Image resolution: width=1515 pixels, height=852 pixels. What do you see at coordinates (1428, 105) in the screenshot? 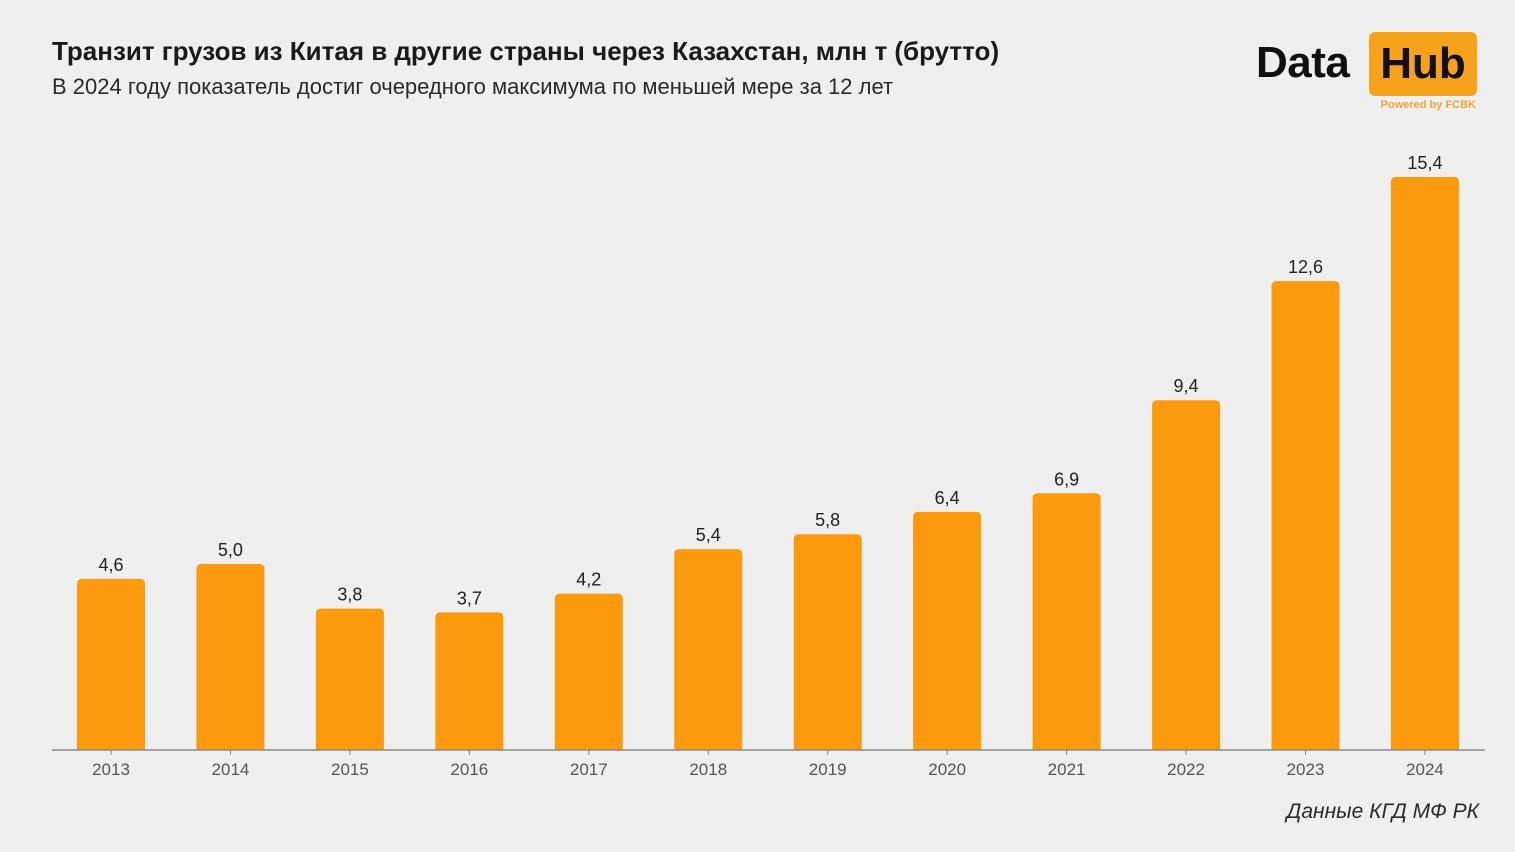
I see `logo-powered-by: Powered by FCBK` at bounding box center [1428, 105].